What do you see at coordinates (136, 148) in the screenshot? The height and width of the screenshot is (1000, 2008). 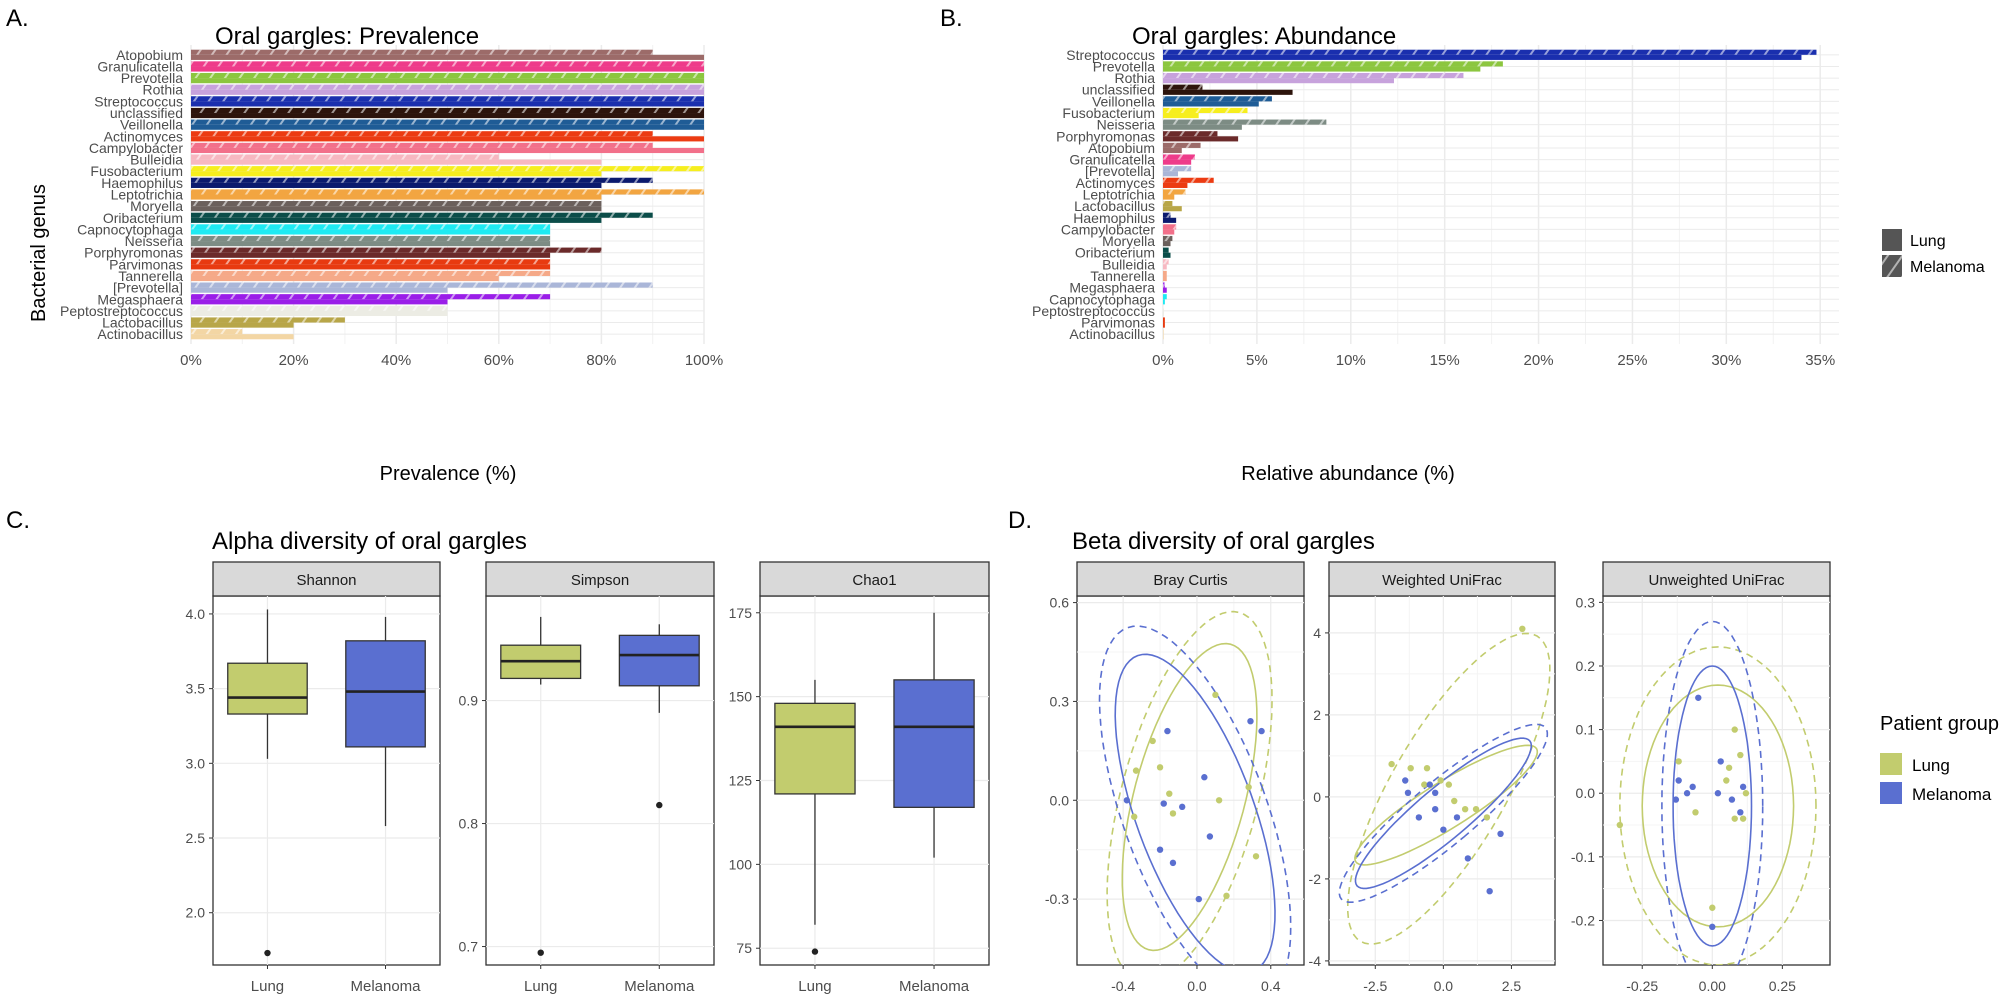 I see `prevalence-tick-label-campylobacter: Campylobacter` at bounding box center [136, 148].